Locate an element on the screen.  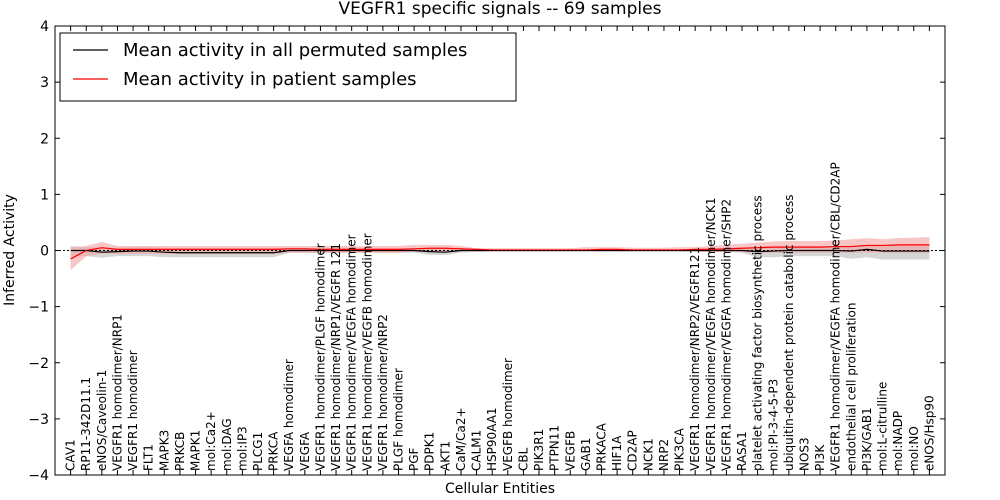
x-tick-label: eNOS/Hsp90 is located at coordinates (929, 433).